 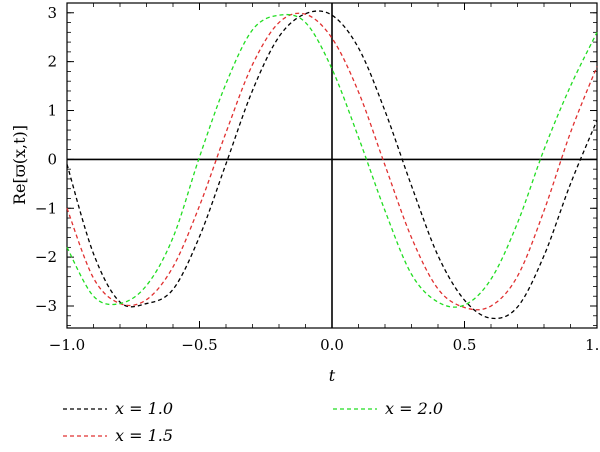 I want to click on y-tick-label: −2, so click(x=46, y=257).